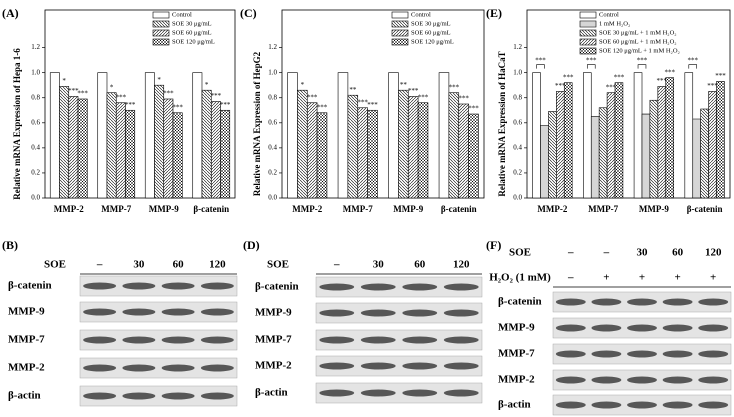 This screenshot has width=734, height=417. Describe the element at coordinates (520, 253) in the screenshot. I see `treatment-label: SOE` at that location.